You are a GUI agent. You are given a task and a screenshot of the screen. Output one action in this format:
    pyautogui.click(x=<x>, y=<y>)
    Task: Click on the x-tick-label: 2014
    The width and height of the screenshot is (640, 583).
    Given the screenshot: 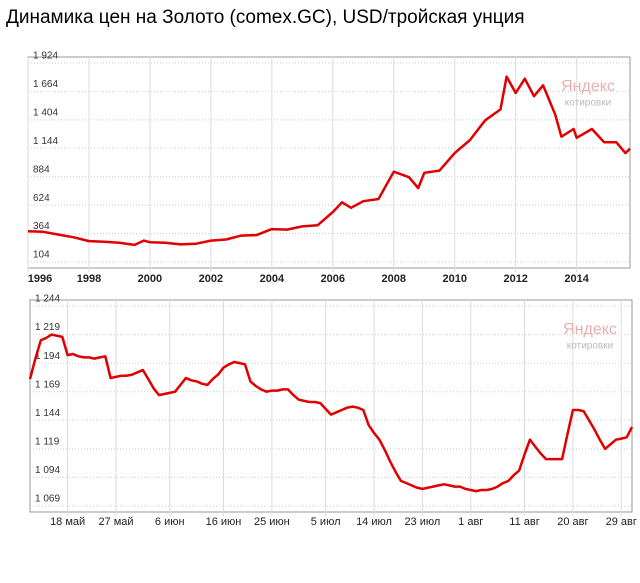 What is the action you would take?
    pyautogui.click(x=576, y=279)
    